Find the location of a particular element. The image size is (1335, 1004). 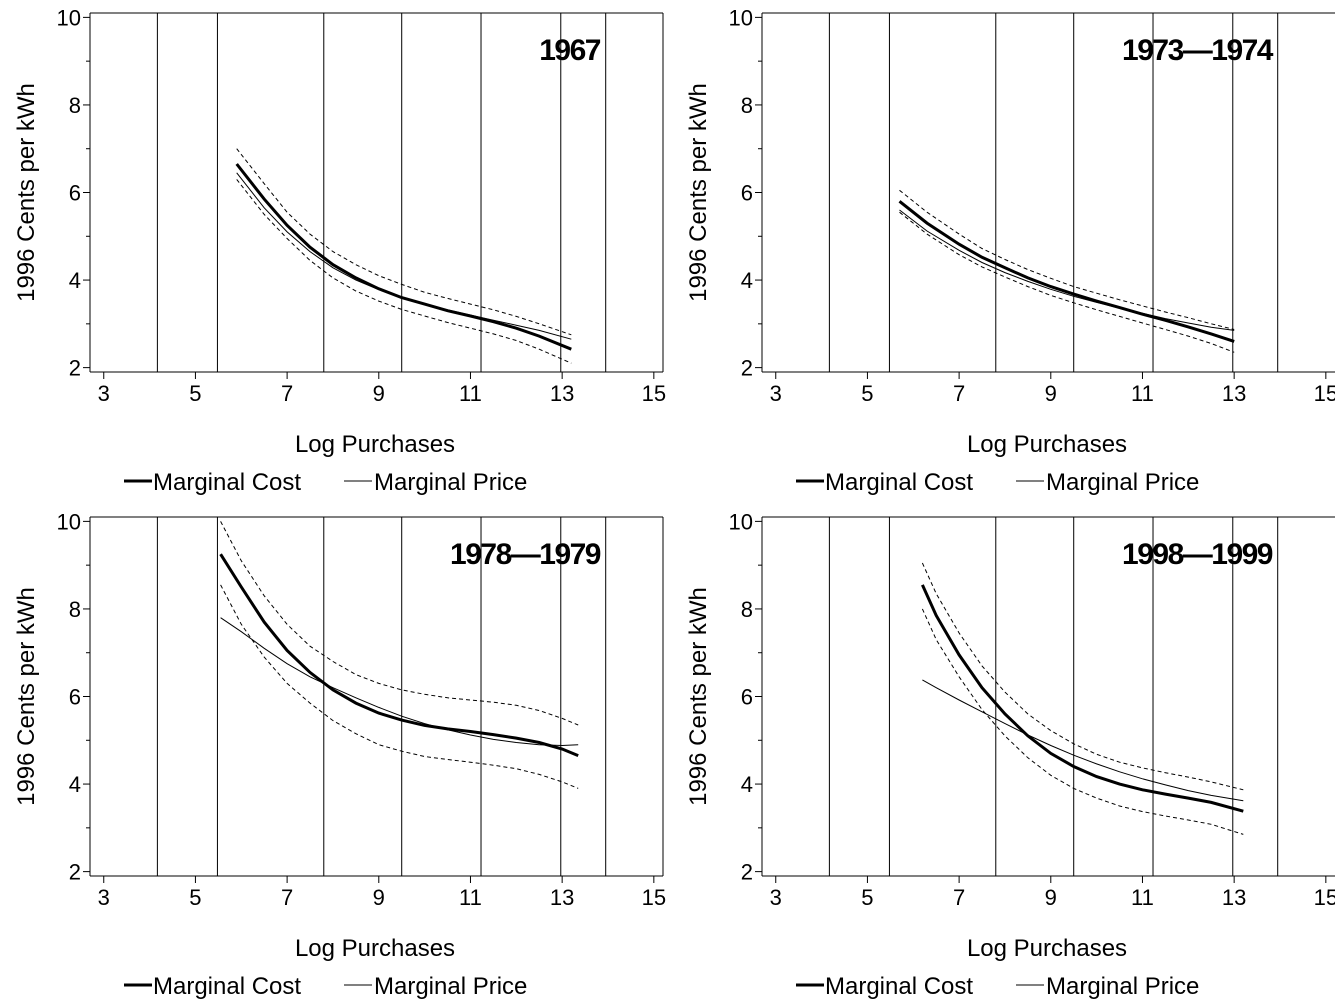

panel-title: 1978—1979 is located at coordinates (525, 554).